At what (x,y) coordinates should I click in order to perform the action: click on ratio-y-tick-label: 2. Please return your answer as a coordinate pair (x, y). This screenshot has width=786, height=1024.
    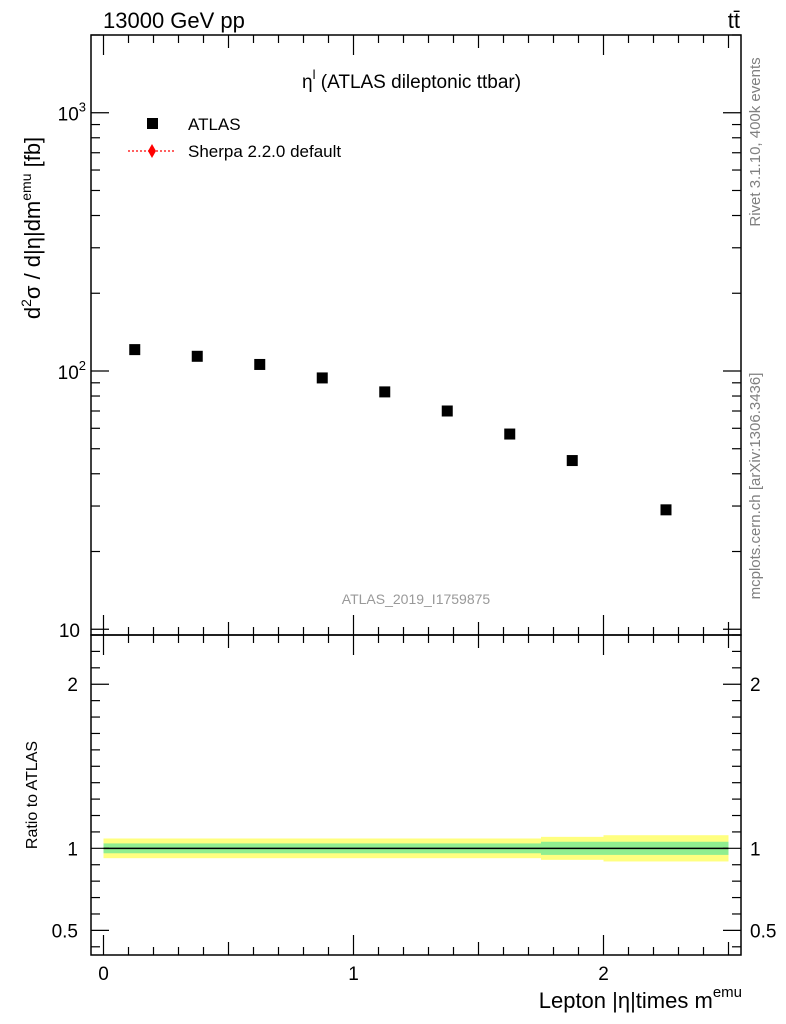
    Looking at the image, I should click on (72, 685).